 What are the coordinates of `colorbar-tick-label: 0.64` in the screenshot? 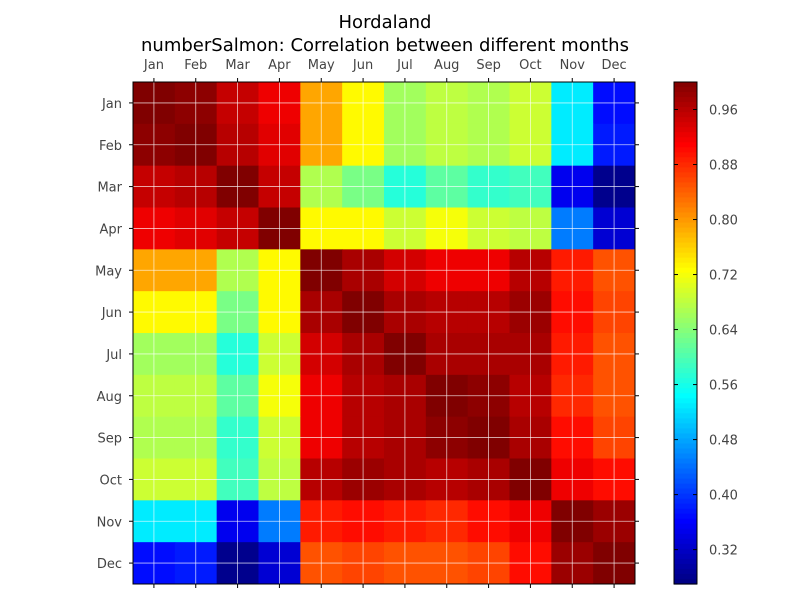 It's located at (723, 331).